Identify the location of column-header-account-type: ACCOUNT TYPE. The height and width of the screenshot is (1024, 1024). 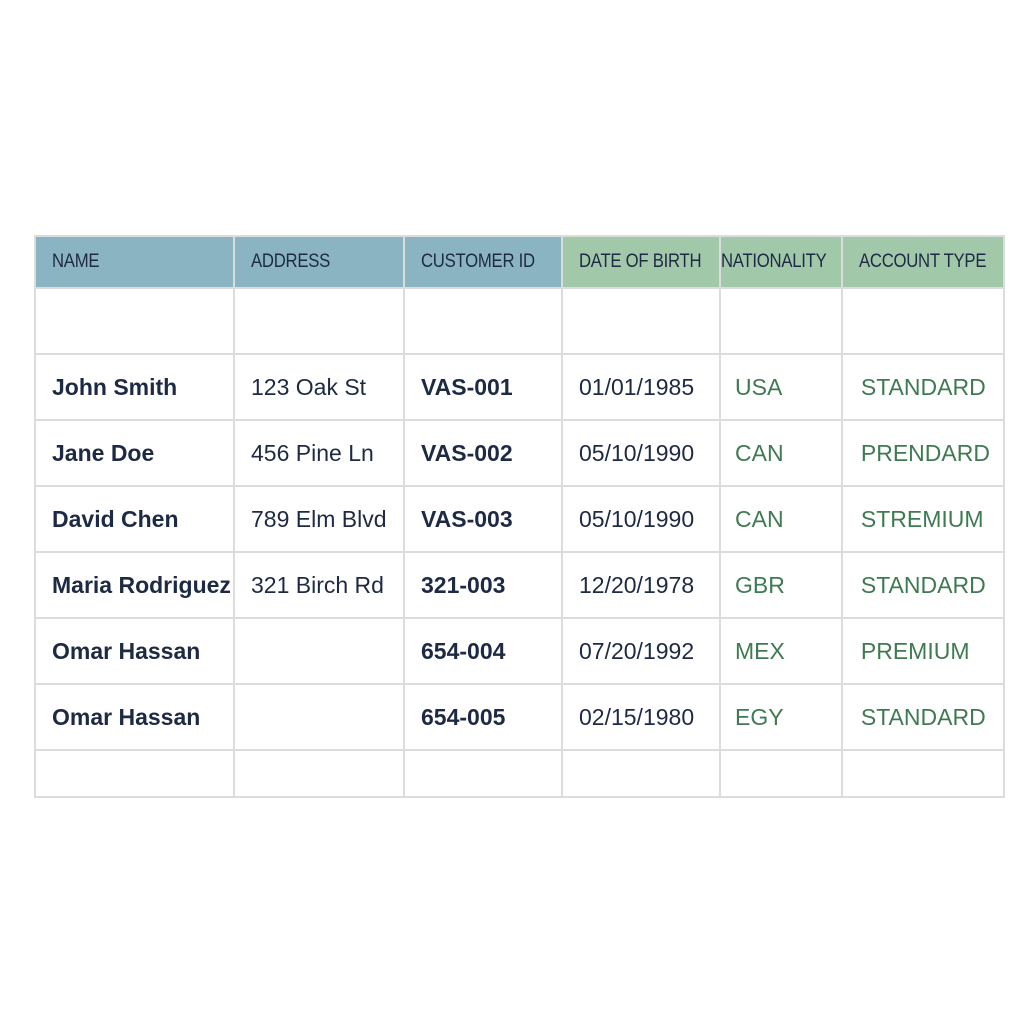
(923, 262).